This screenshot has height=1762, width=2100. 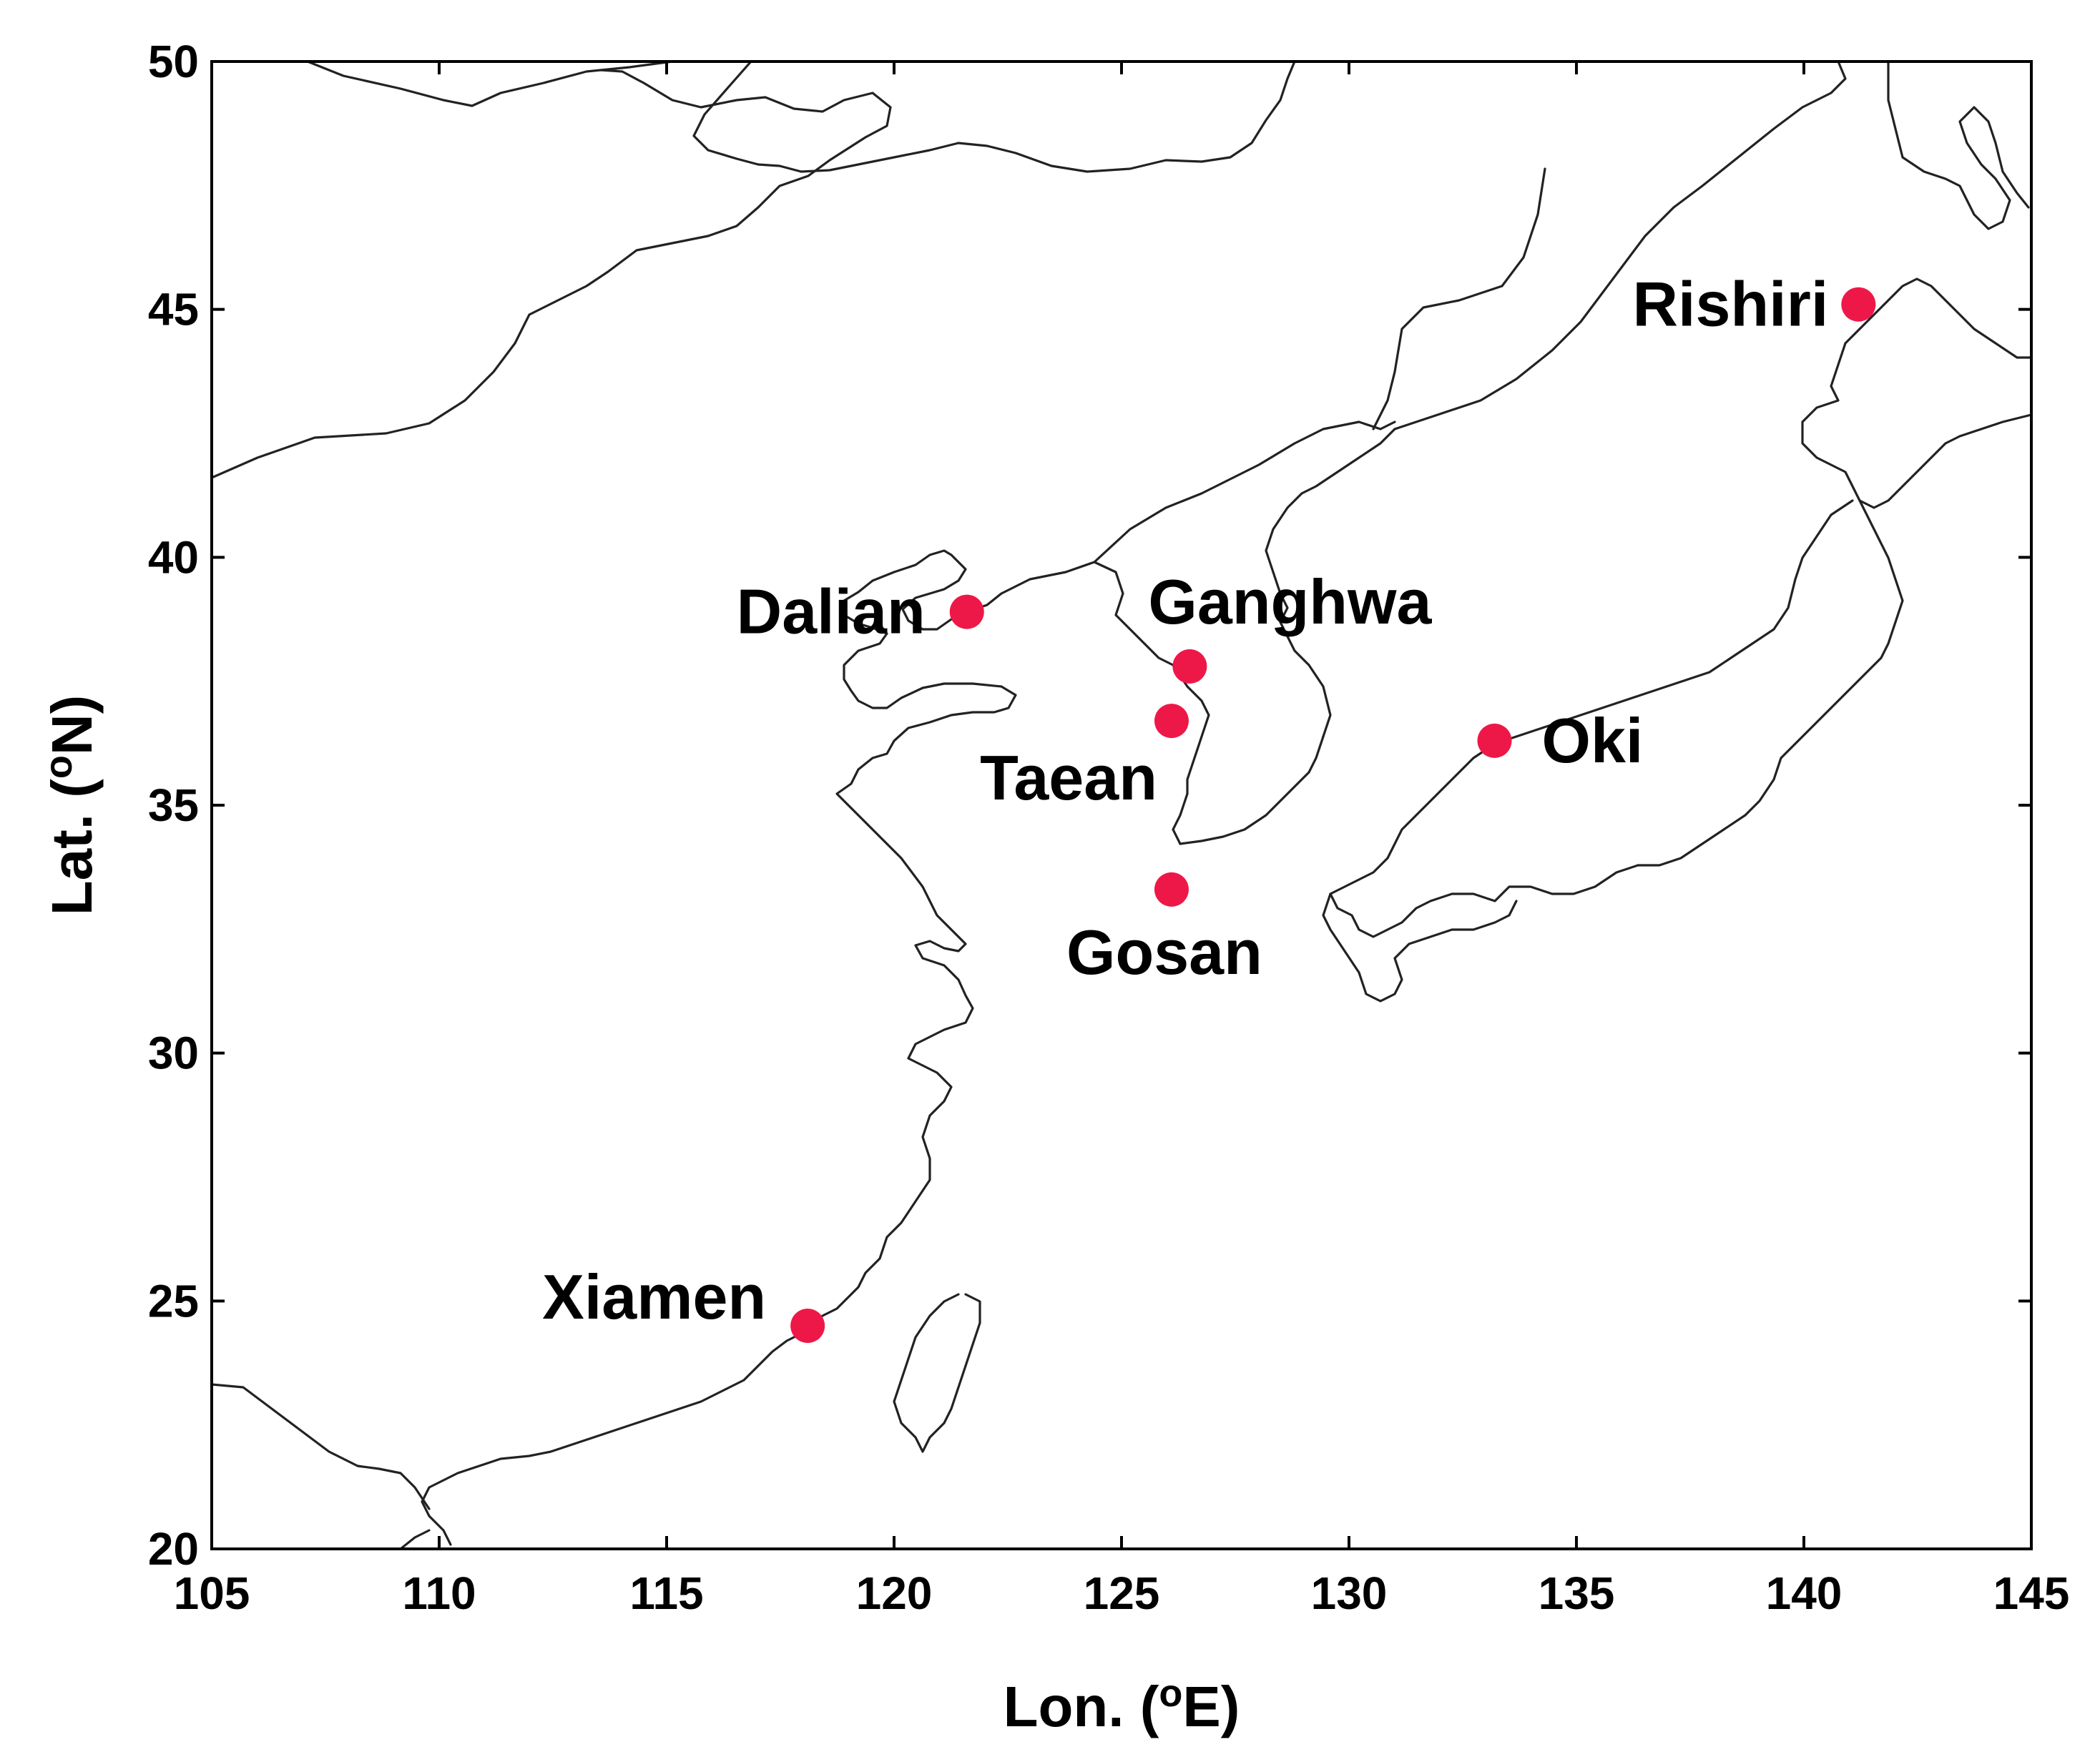 What do you see at coordinates (552, 274) in the screenshot?
I see `border-mongolia` at bounding box center [552, 274].